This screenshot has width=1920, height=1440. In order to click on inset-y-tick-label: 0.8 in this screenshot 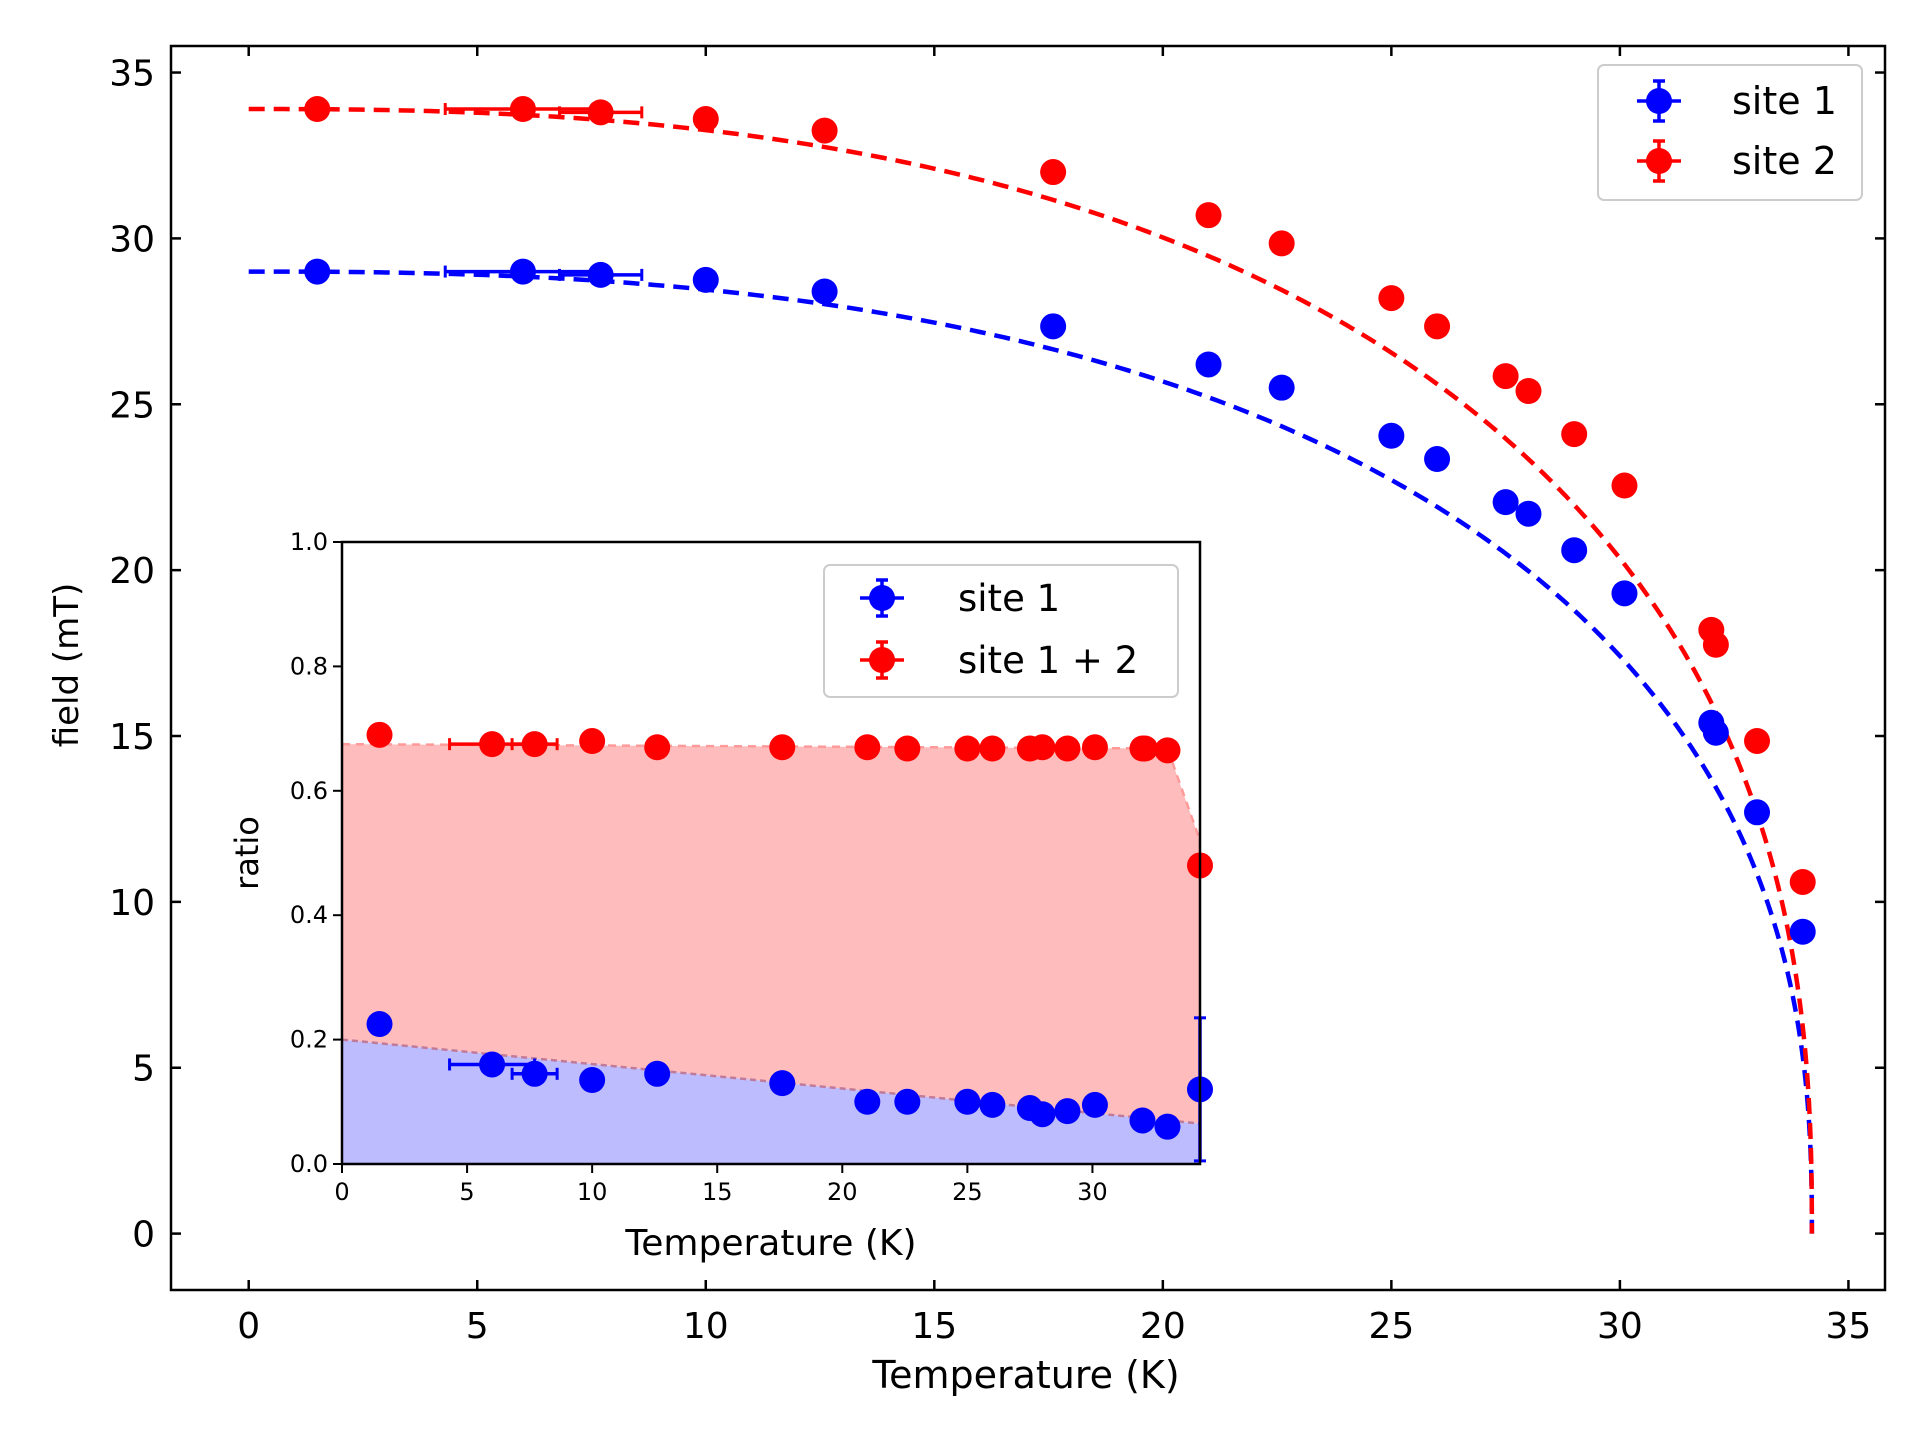, I will do `click(309, 666)`.